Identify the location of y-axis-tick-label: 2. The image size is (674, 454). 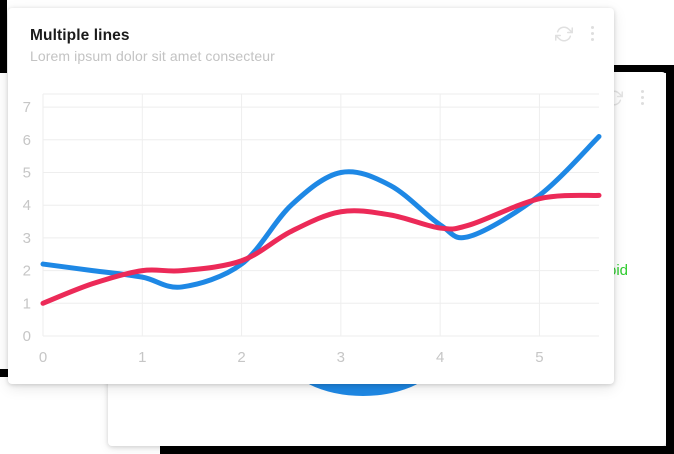
(27, 271).